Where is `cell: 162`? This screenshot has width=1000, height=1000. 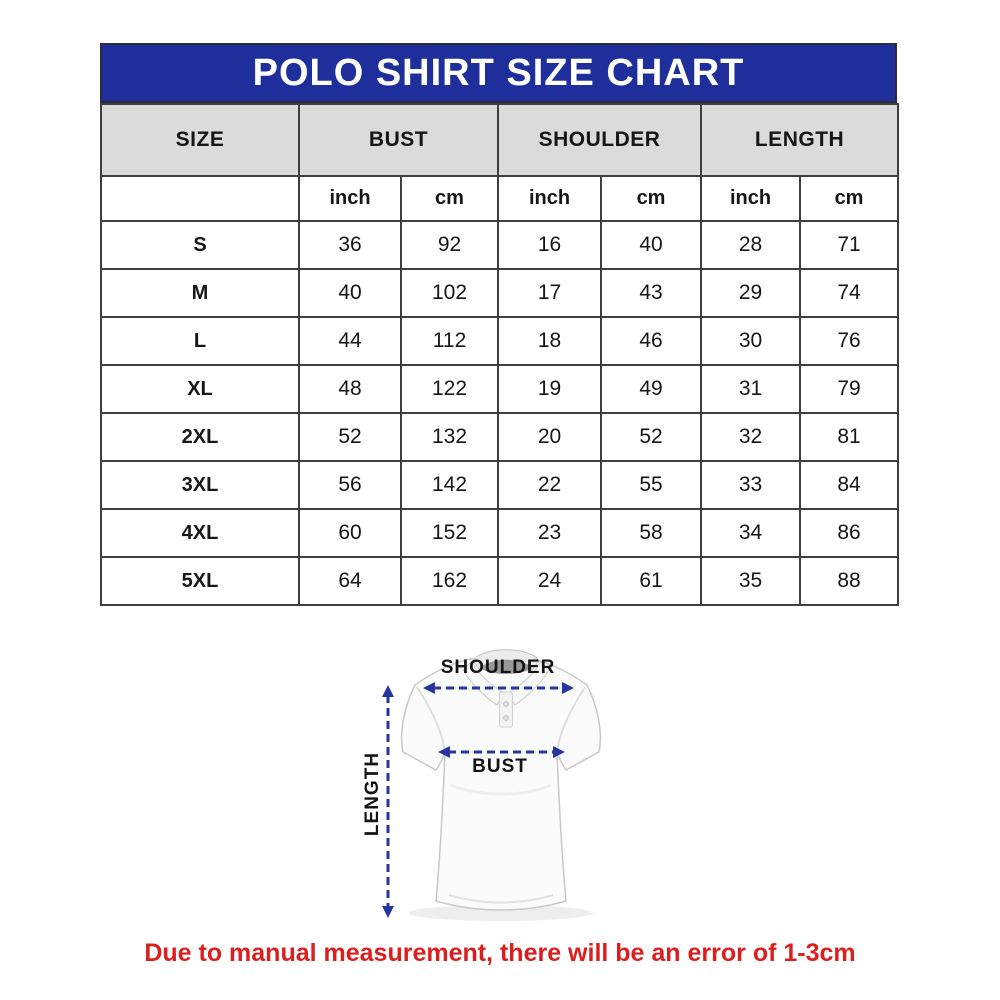 cell: 162 is located at coordinates (449, 581).